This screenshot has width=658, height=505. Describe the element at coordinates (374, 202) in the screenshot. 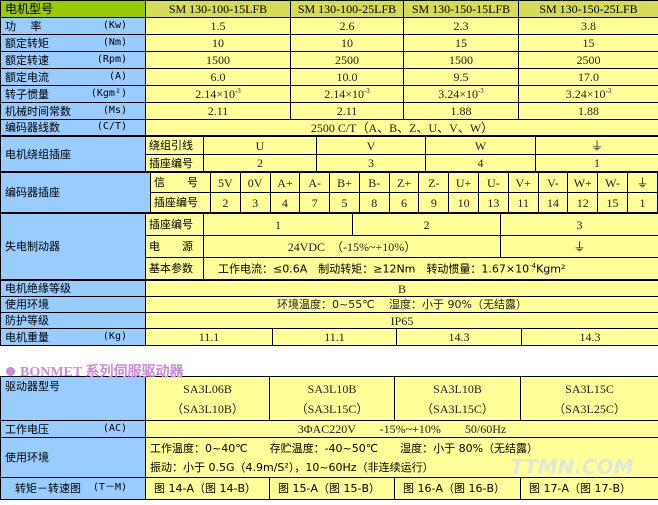

I see `pin-cell: 8` at that location.